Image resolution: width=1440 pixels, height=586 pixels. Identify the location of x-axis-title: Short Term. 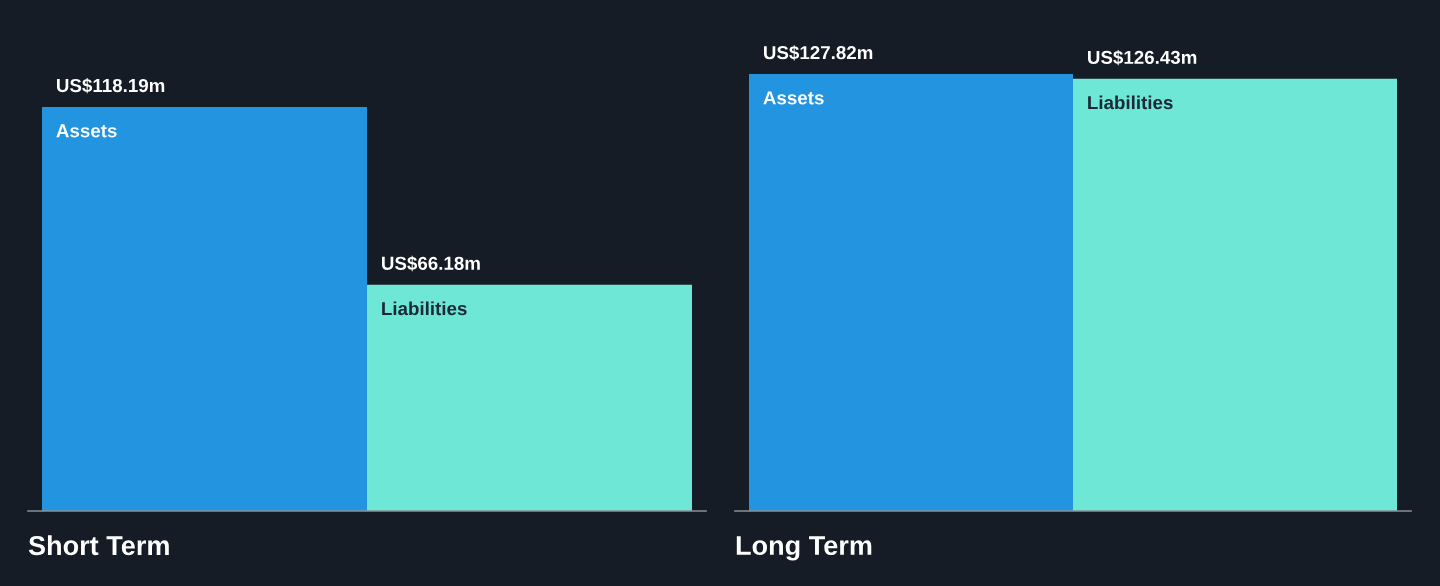
(98, 545).